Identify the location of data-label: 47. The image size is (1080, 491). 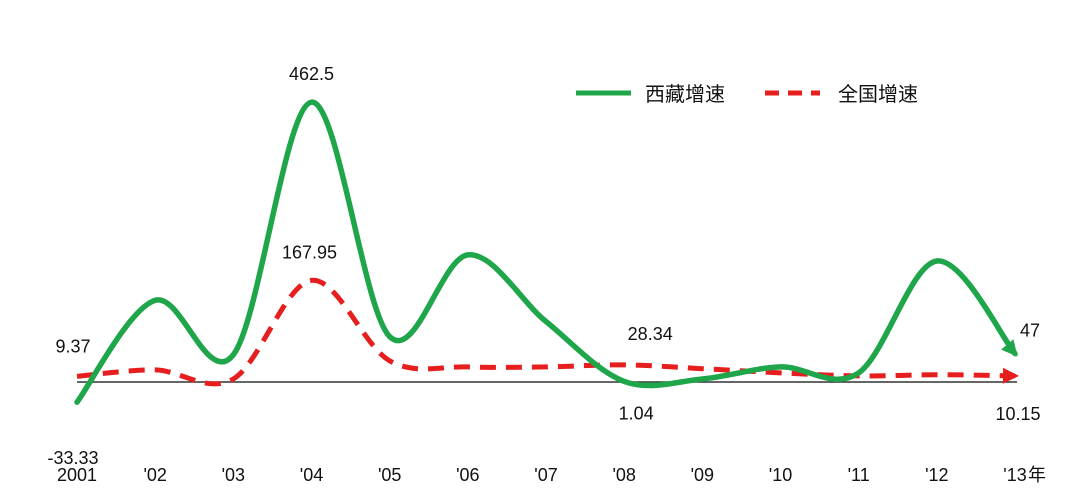
(1030, 331).